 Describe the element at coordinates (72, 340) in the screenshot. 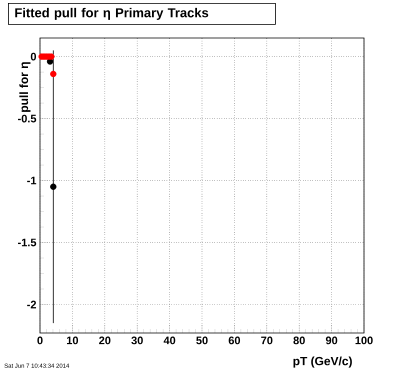

I see `x-tick-label: 10` at that location.